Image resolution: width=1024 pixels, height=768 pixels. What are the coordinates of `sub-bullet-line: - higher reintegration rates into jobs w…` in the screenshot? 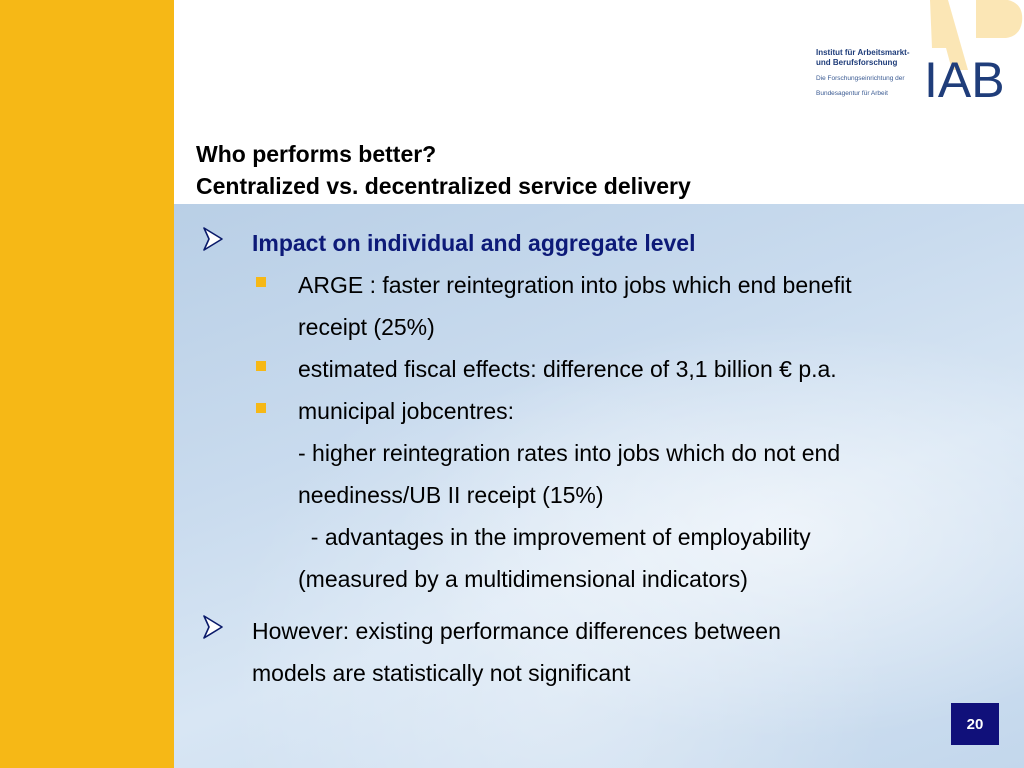 It's located at (569, 453).